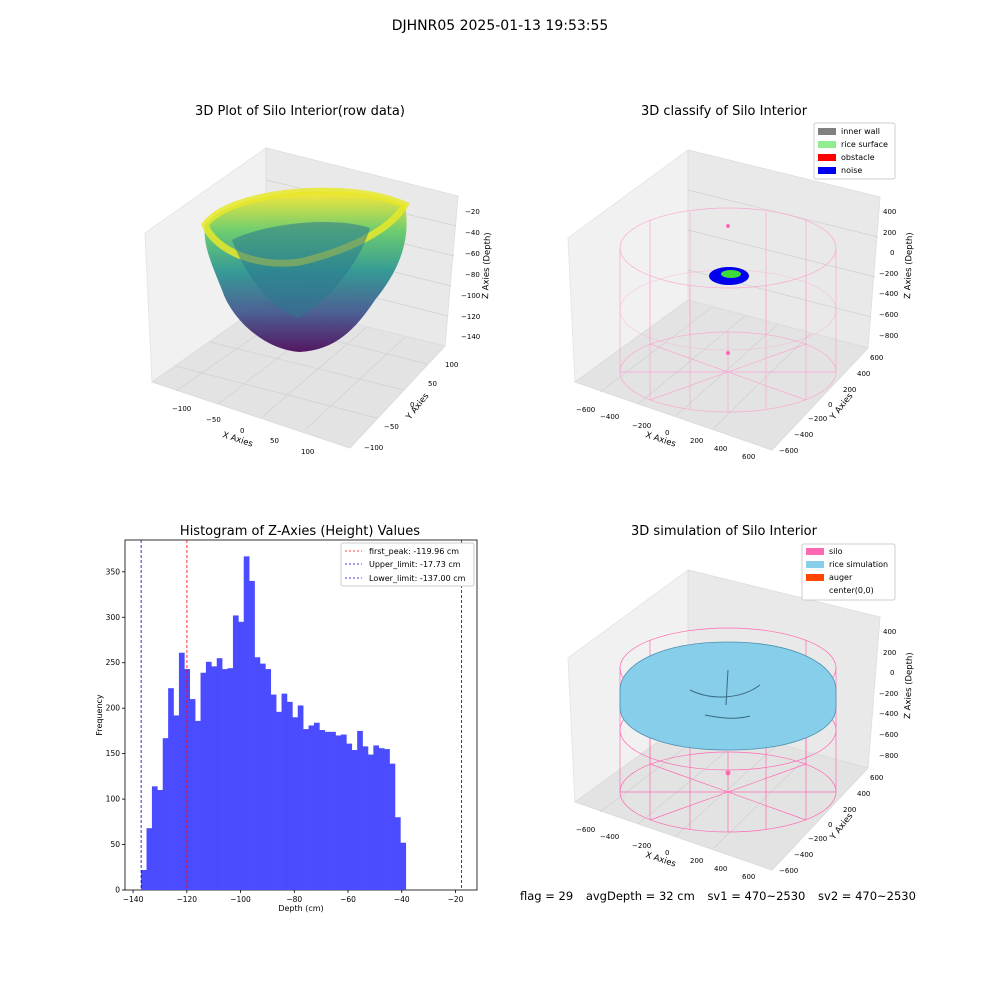 This screenshot has width=1000, height=1000. I want to click on p2-rice-surface, so click(731, 274).